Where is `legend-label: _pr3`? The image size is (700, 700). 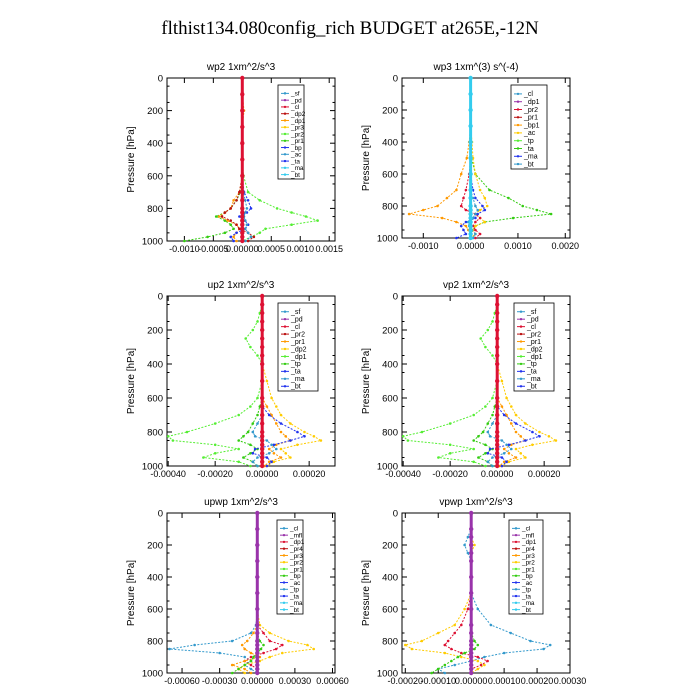 legend-label: _pr3 is located at coordinates (296, 556).